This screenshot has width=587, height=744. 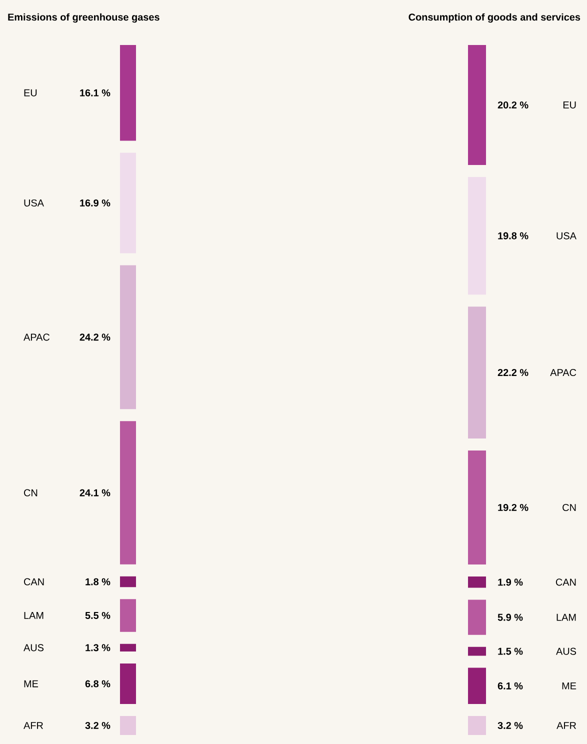 What do you see at coordinates (98, 648) in the screenshot?
I see `data-label: 1.3 %` at bounding box center [98, 648].